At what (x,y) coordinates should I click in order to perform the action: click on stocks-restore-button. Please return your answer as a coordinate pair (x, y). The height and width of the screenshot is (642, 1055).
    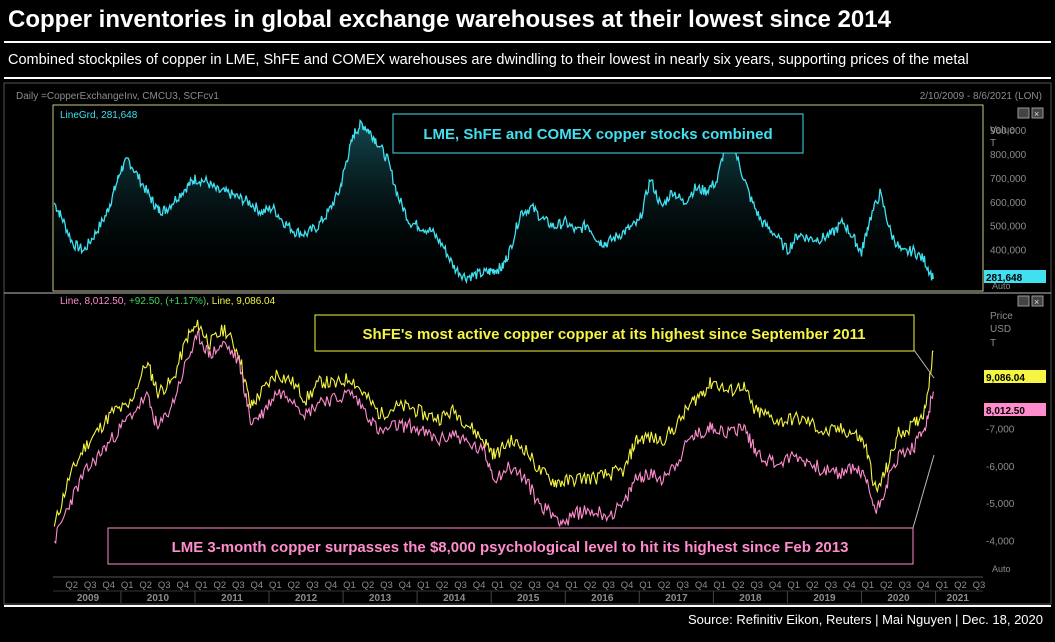
    Looking at the image, I should click on (1023, 113).